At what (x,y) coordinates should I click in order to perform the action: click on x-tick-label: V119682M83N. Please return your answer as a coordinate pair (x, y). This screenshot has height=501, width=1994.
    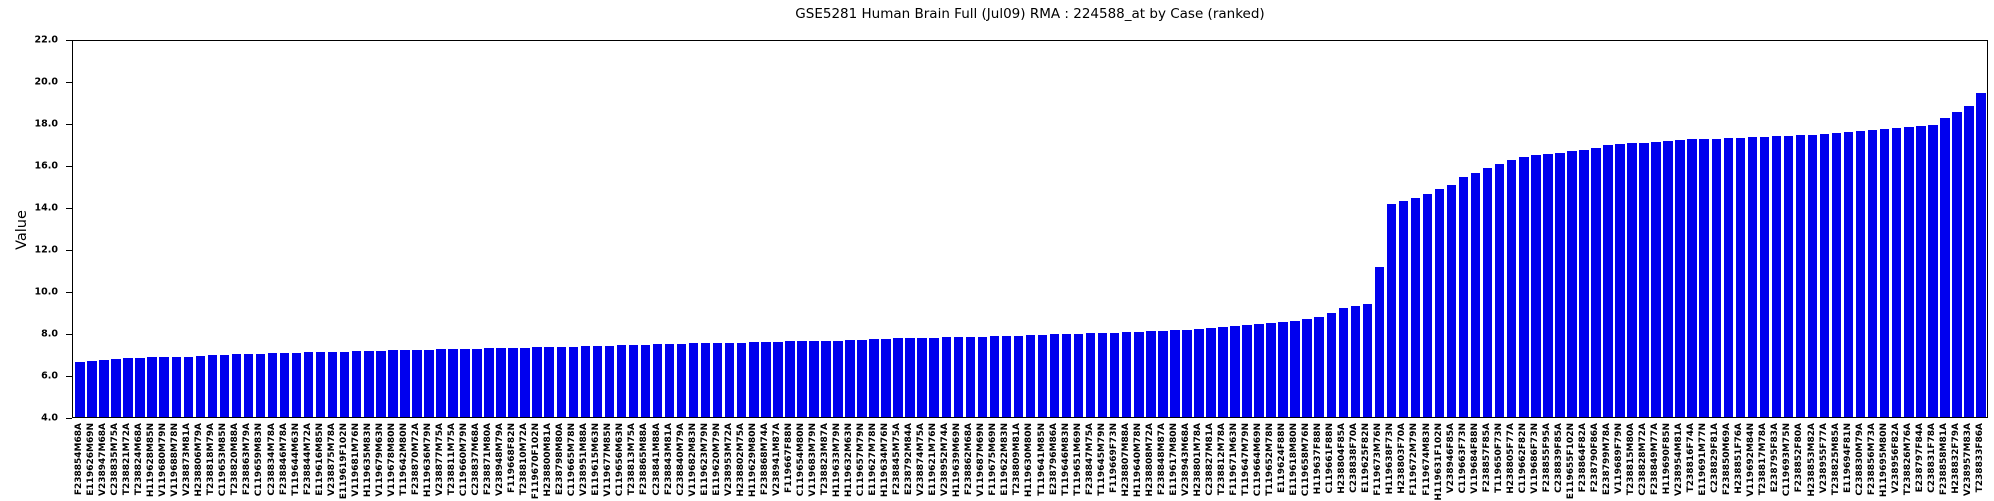
    Looking at the image, I should click on (692, 460).